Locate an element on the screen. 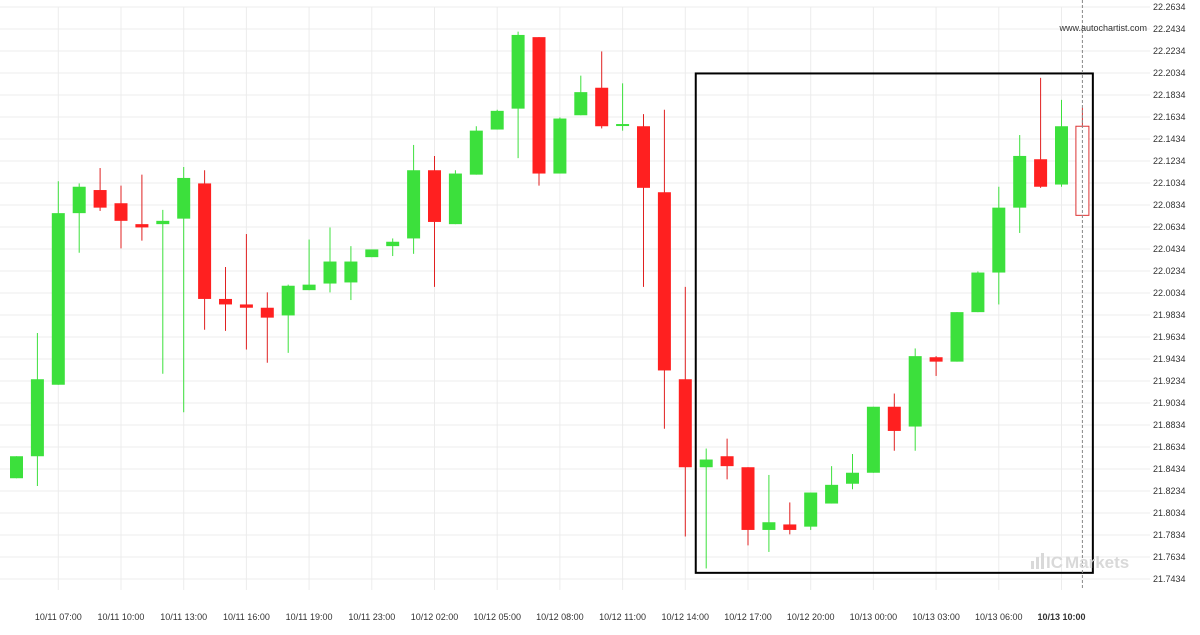 This screenshot has width=1200, height=635. y-tick-label: 21.9834 is located at coordinates (1169, 315).